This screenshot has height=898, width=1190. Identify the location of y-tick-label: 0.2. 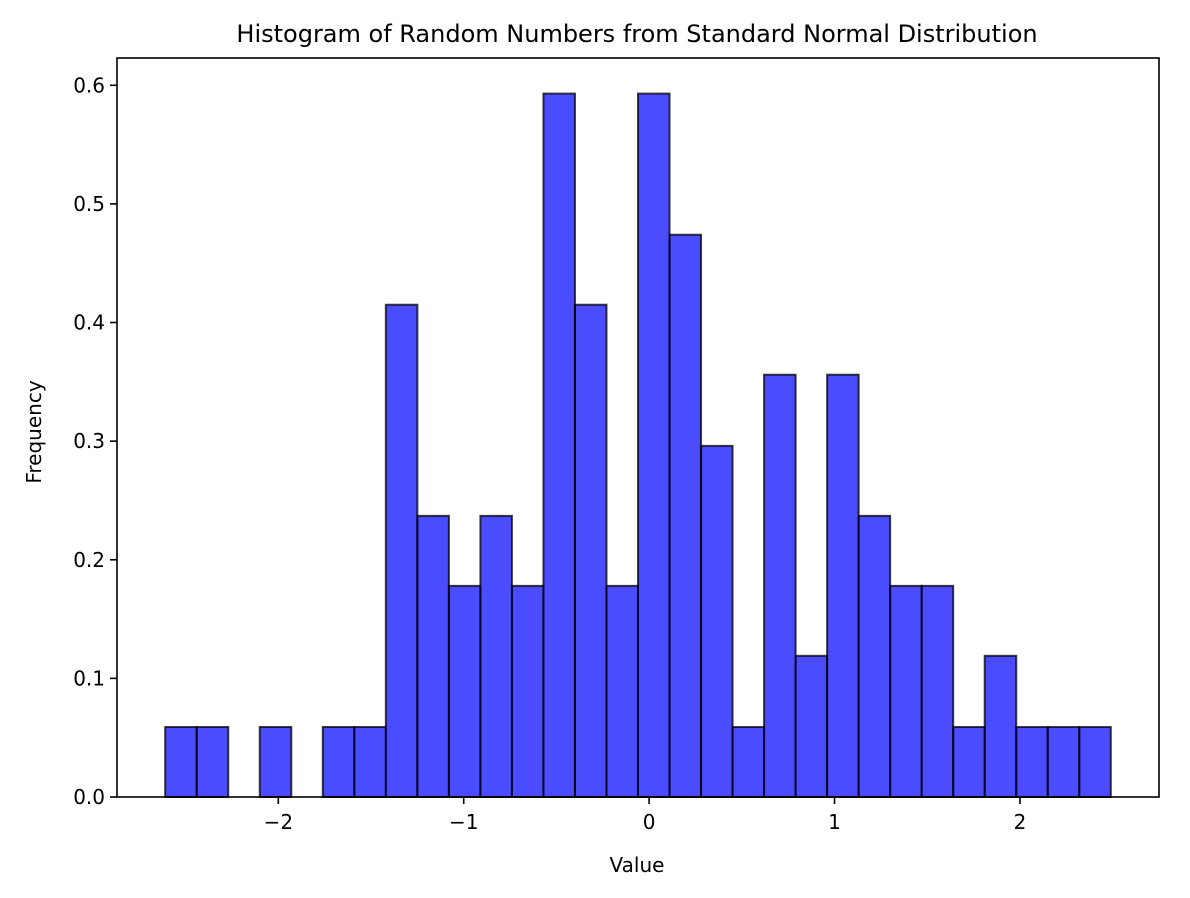
(89, 560).